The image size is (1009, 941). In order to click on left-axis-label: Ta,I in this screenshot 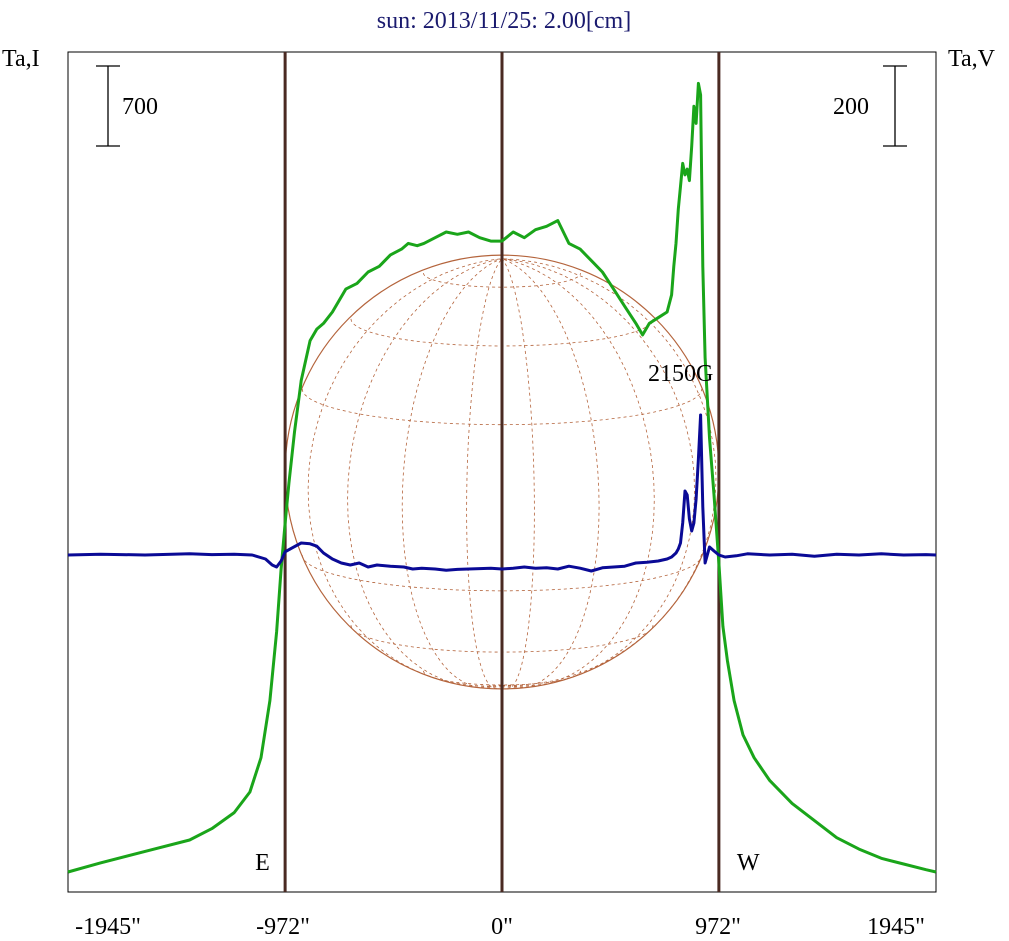, I will do `click(21, 59)`.